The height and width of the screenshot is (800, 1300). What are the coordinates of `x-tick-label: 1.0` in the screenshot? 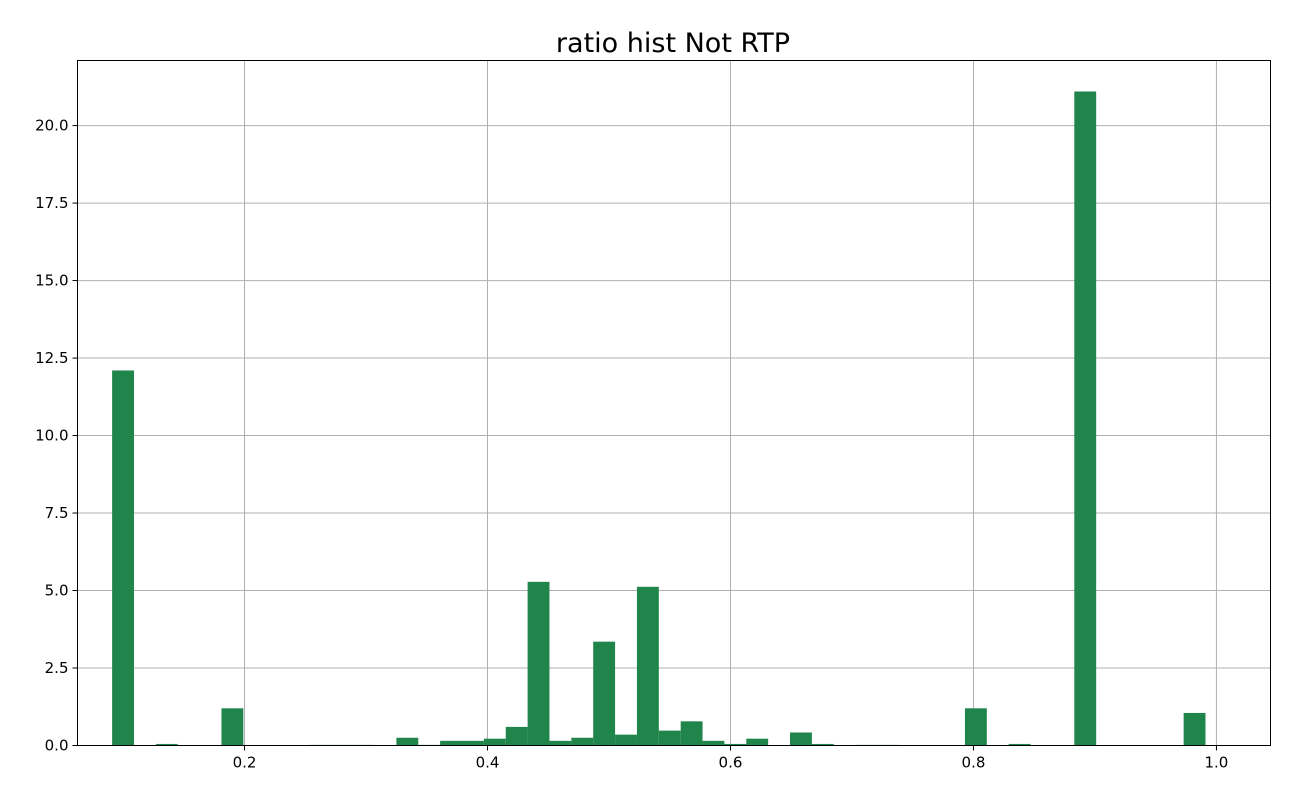 It's located at (1217, 763).